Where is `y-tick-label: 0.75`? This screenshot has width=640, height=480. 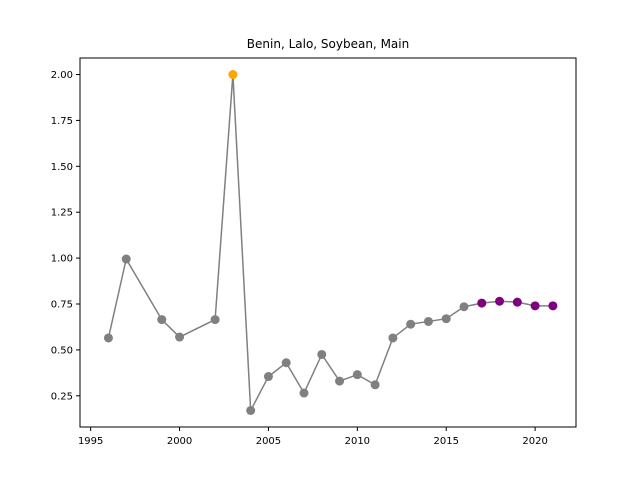 y-tick-label: 0.75 is located at coordinates (62, 305).